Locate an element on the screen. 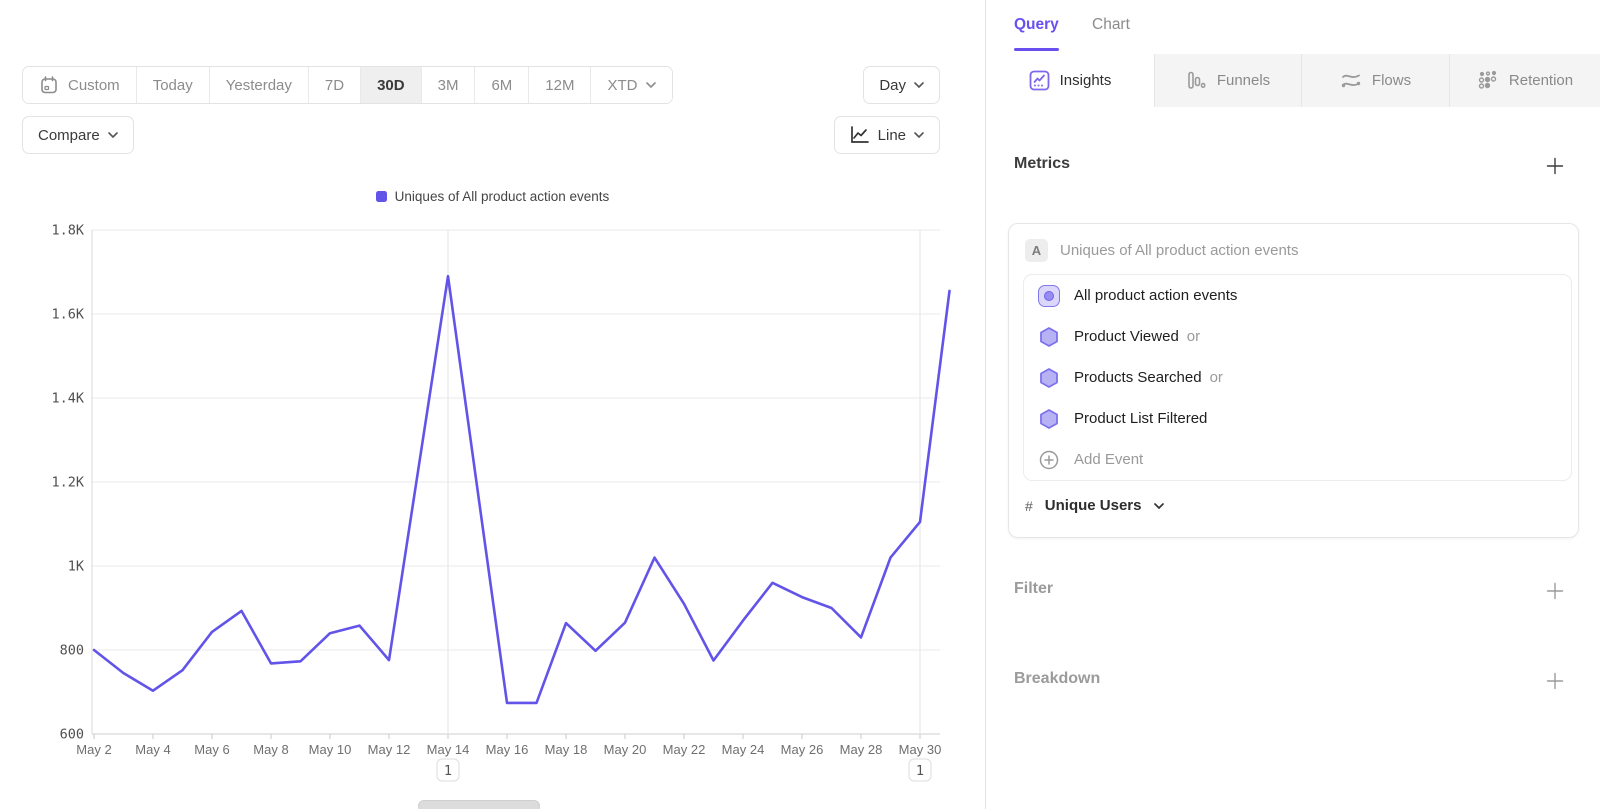  metric-formula-label: Uniques of All product action events is located at coordinates (1179, 250).